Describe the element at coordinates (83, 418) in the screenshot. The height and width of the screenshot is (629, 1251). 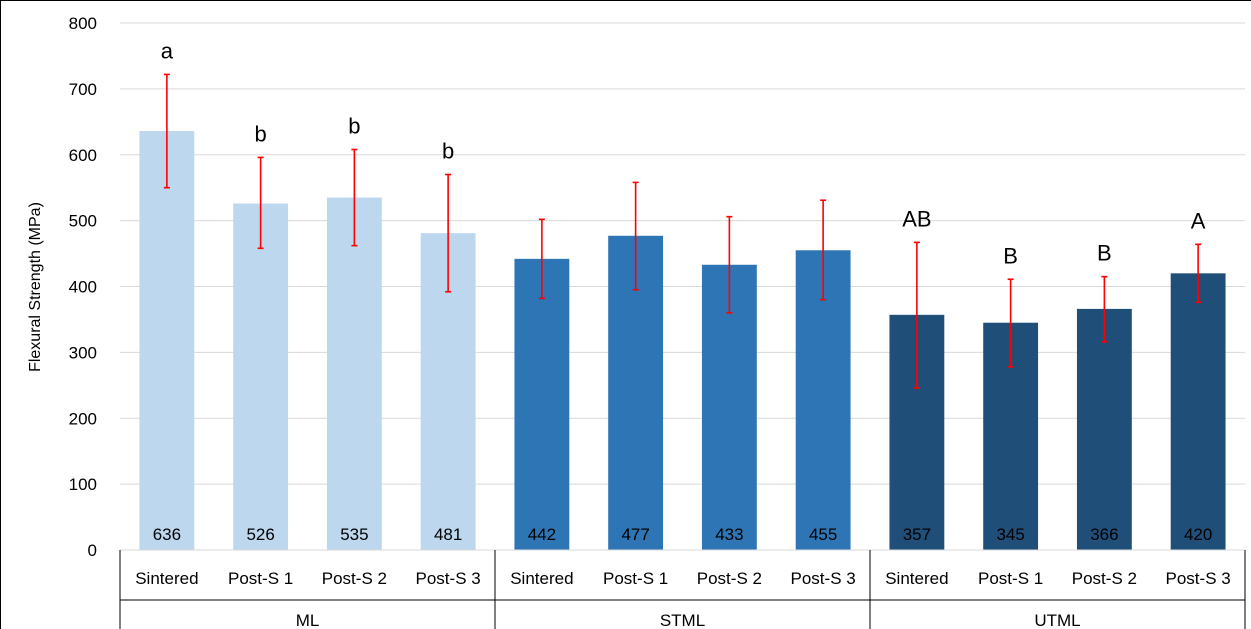
I see `y-tick-label: 200` at that location.